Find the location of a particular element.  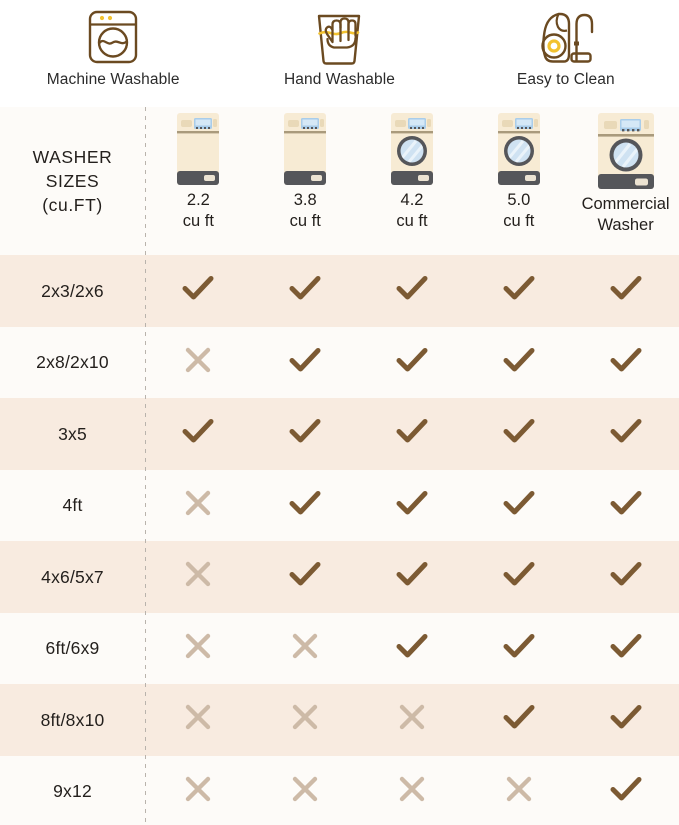

feature-machine-washable: Machine Washable is located at coordinates (113, 53).